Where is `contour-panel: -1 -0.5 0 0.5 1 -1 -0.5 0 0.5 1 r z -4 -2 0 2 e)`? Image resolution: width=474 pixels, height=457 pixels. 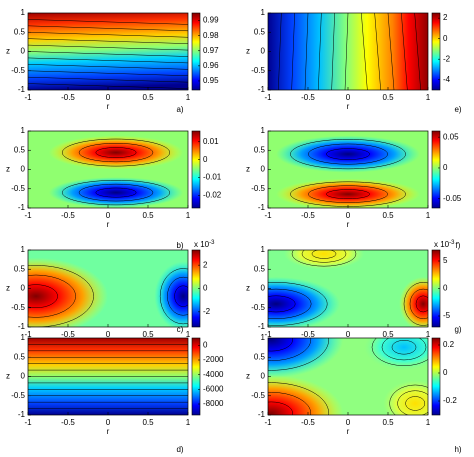
contour-panel: -1 -0.5 0 0.5 1 -1 -0.5 0 0.5 1 r z -4 -2 0 2 e) is located at coordinates (354, 61).